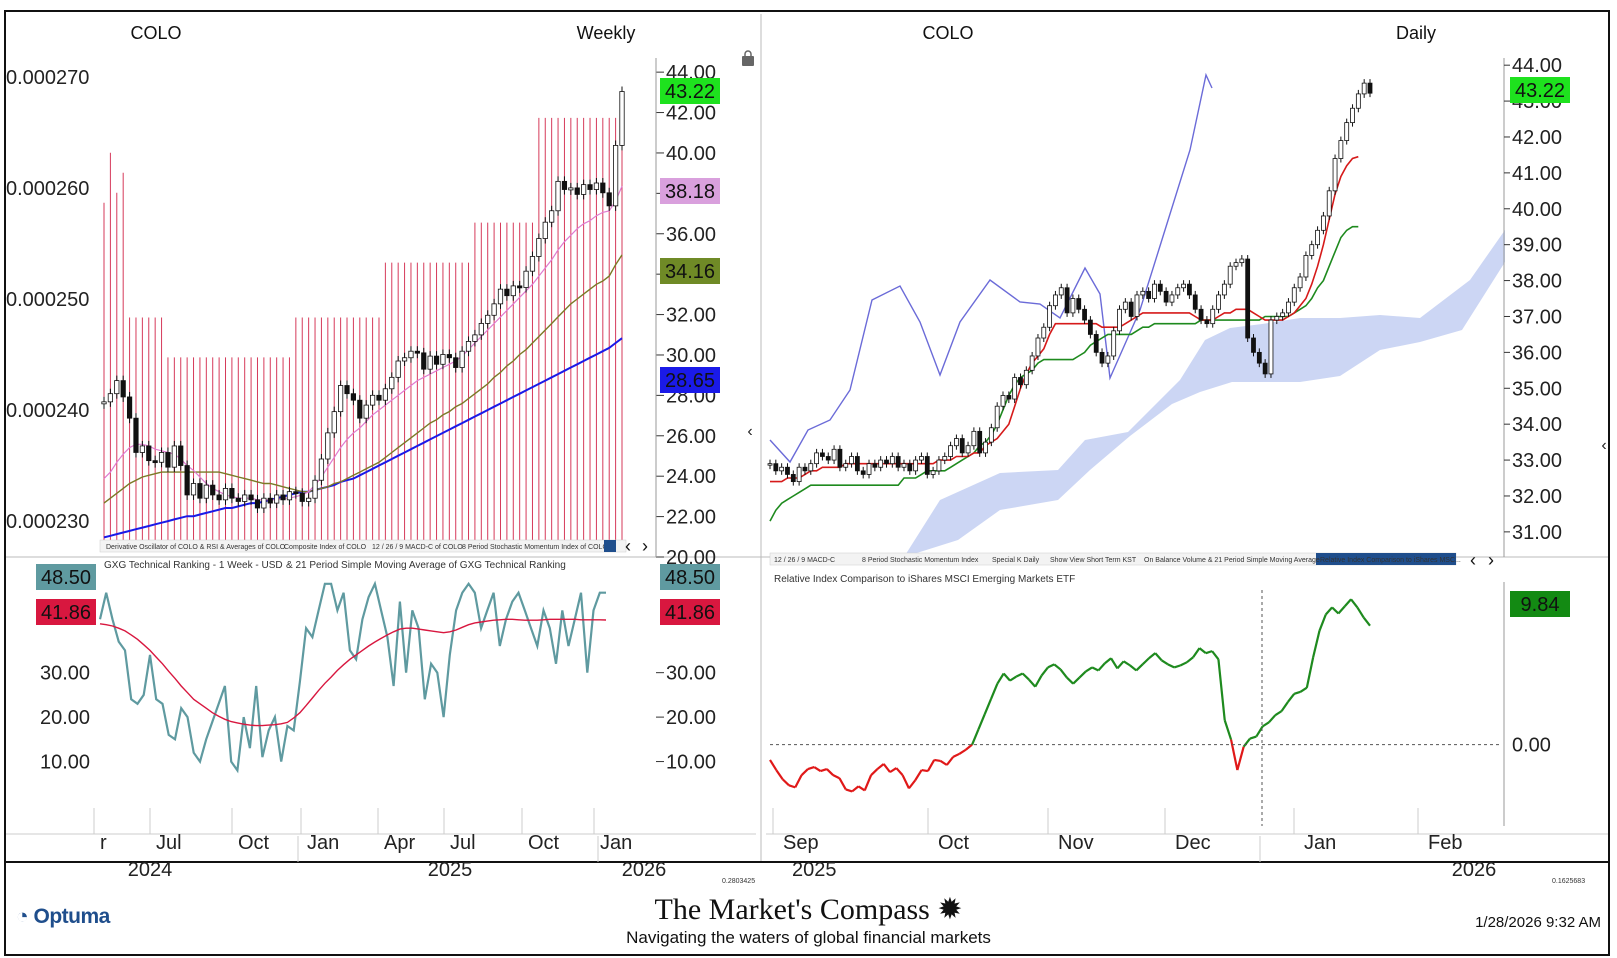 The height and width of the screenshot is (958, 1617). What do you see at coordinates (363, 546) in the screenshot?
I see `left-tab-strip` at bounding box center [363, 546].